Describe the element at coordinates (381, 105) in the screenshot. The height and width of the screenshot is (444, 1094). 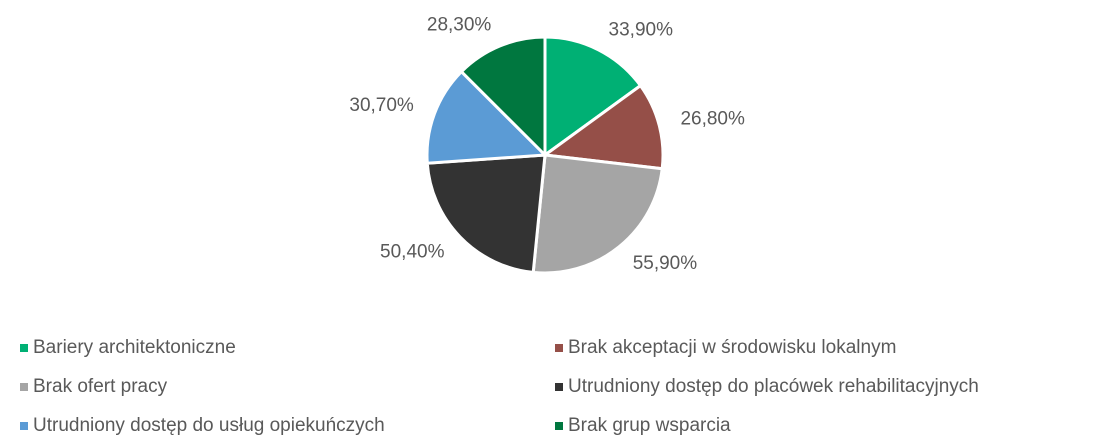
I see `data-label: 30,70%` at that location.